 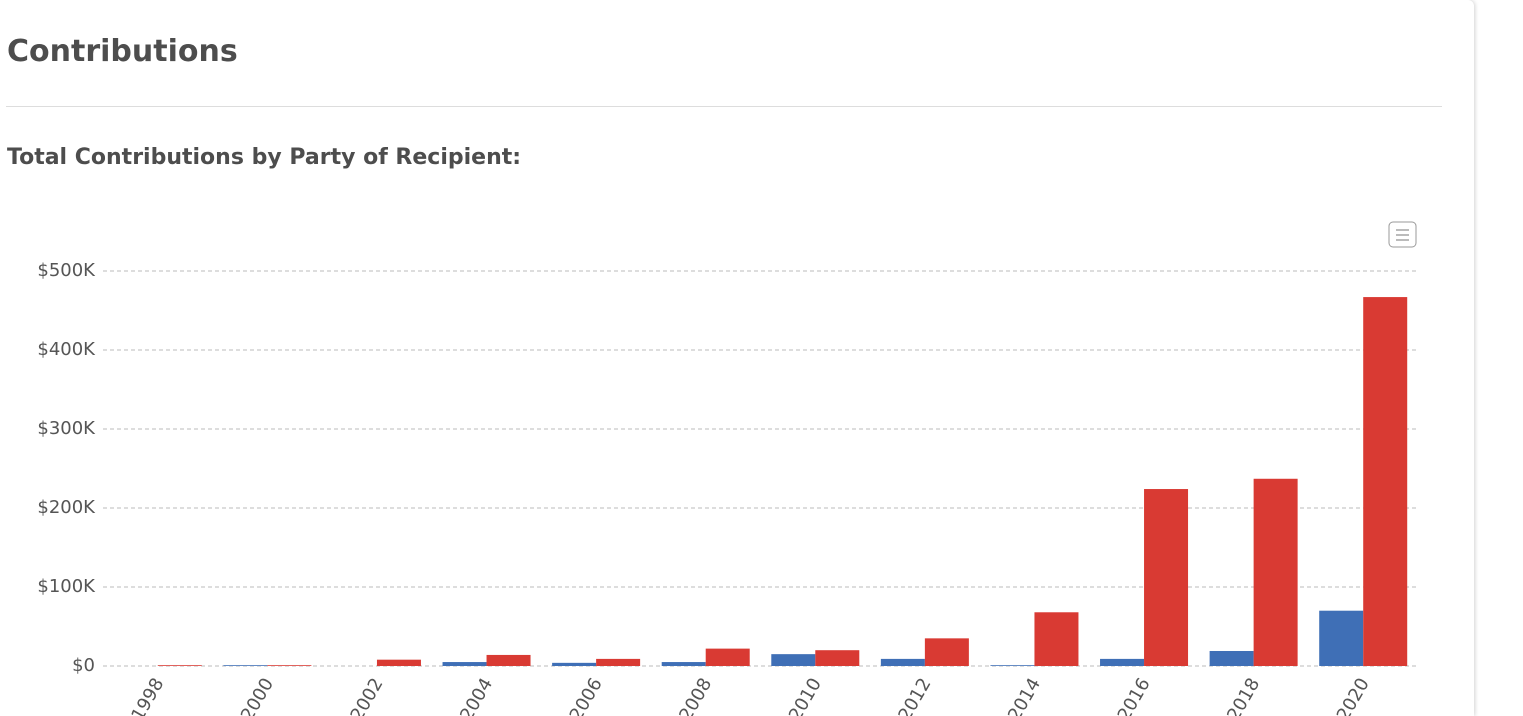 What do you see at coordinates (586, 695) in the screenshot?
I see `x-tick-label: 2006` at bounding box center [586, 695].